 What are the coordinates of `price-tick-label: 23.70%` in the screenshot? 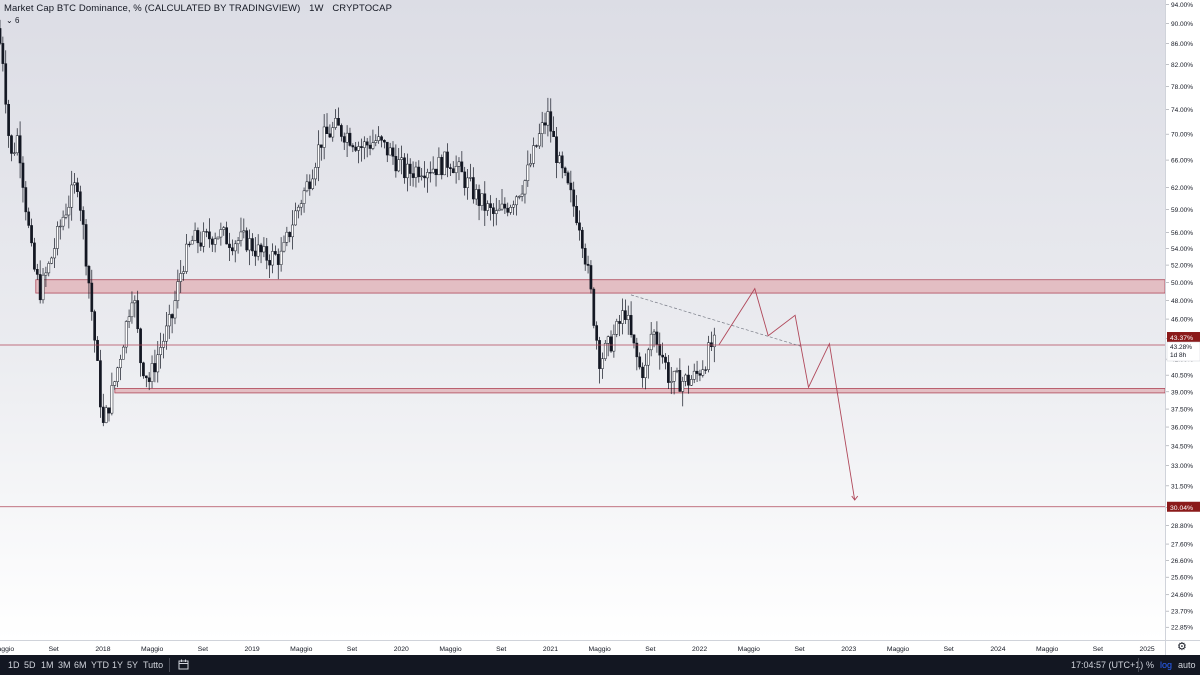 It's located at (1182, 612).